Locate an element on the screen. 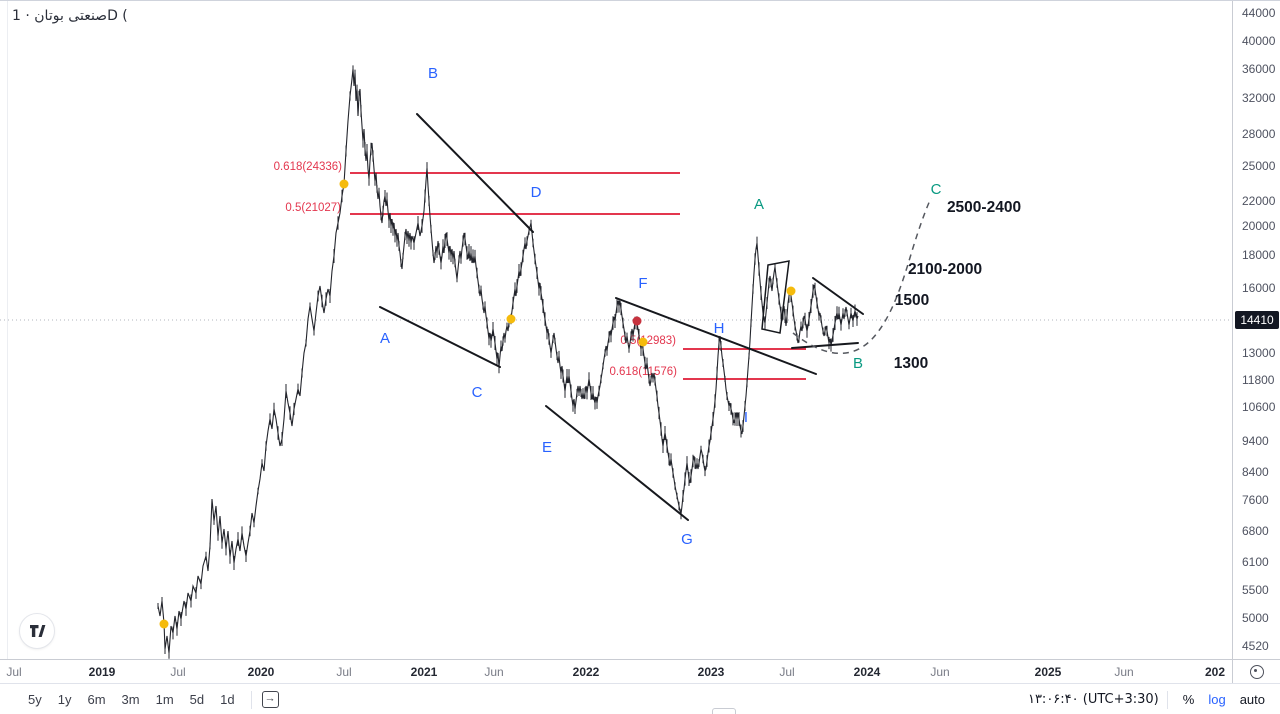 This screenshot has width=1280, height=714. percent-scale-button: % is located at coordinates (1188, 699).